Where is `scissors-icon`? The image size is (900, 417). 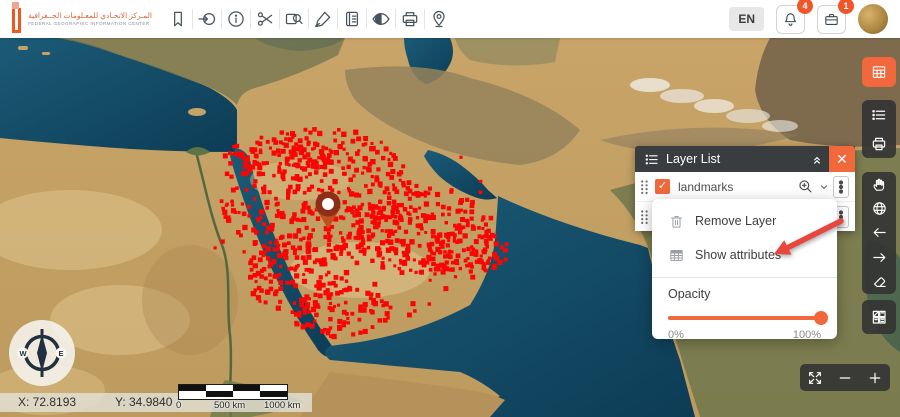
scissors-icon is located at coordinates (265, 19).